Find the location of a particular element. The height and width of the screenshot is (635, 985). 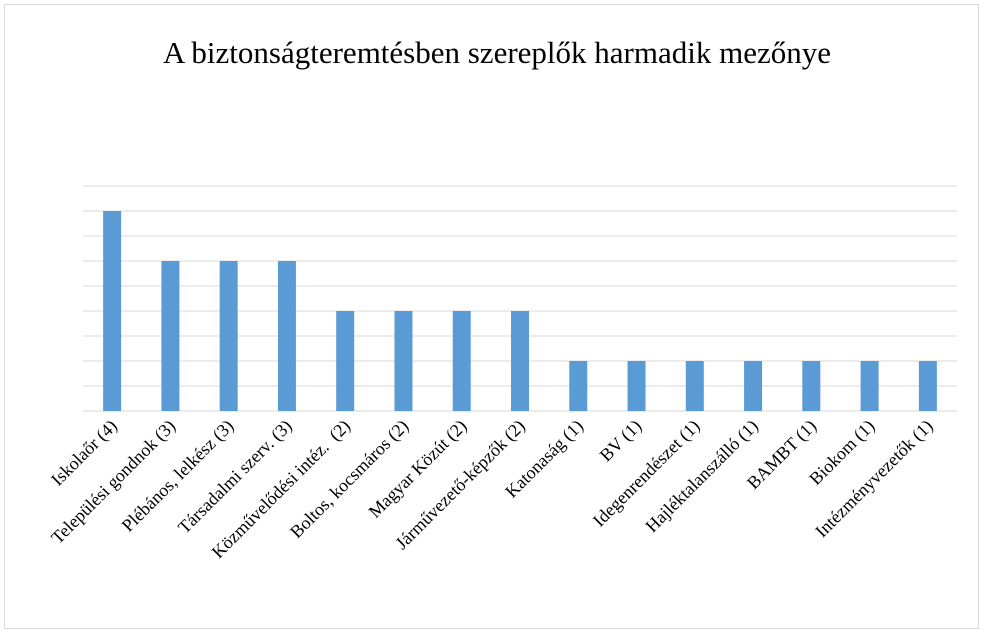

x-tick-label: Idegenrendészet (1) is located at coordinates (647, 474).